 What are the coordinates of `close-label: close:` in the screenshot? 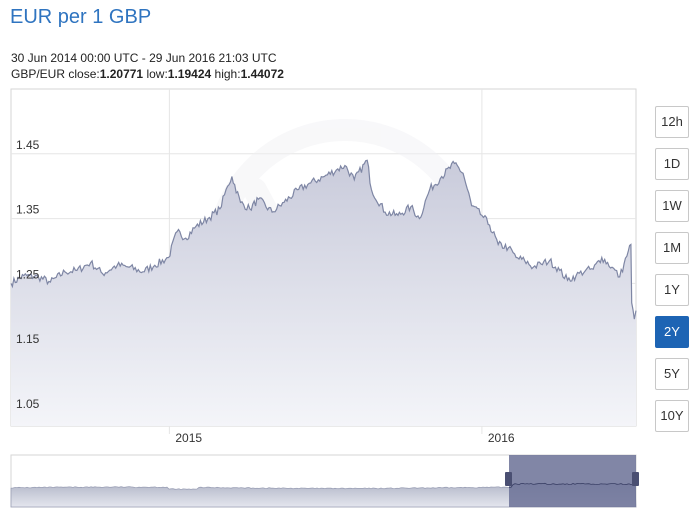 It's located at (84, 74).